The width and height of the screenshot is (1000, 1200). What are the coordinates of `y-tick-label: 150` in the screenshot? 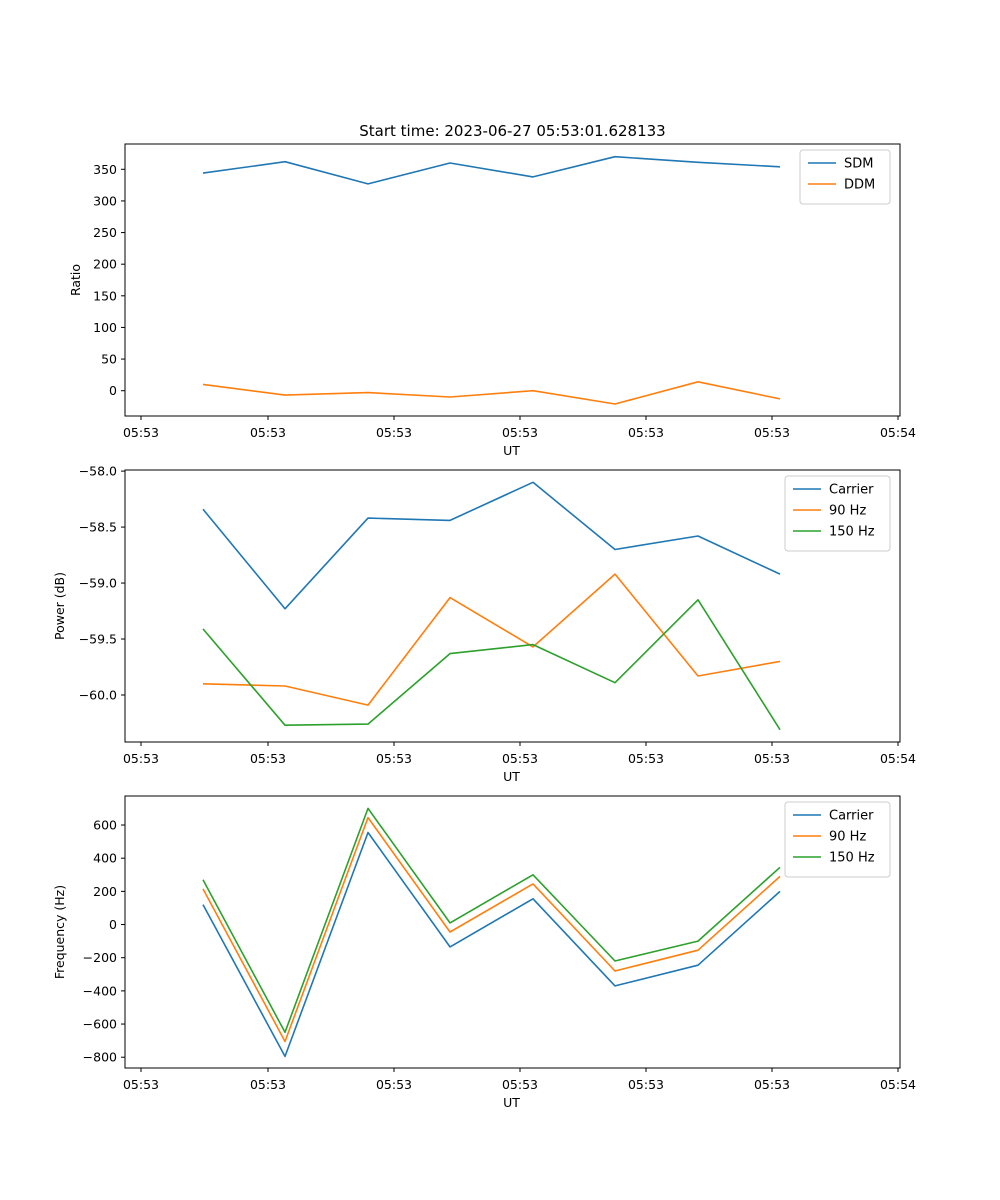 It's located at (105, 295).